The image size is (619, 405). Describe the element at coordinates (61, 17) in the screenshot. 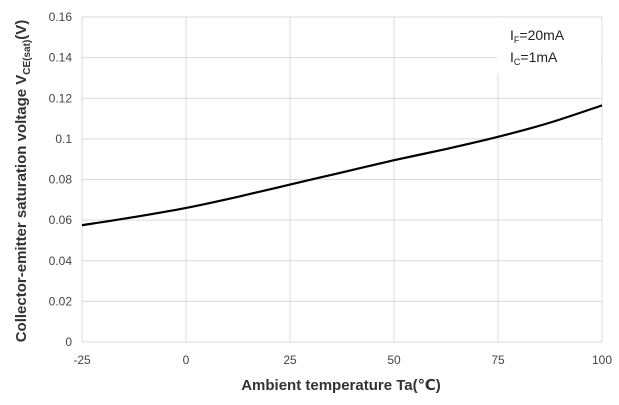

I see `y-tick-label: 0.16` at that location.